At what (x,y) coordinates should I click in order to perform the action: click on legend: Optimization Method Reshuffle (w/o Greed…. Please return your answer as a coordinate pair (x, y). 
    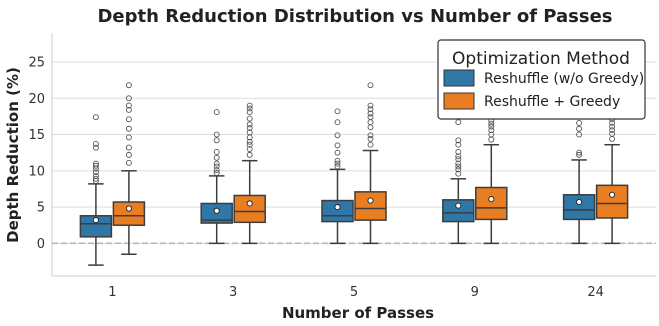
    Looking at the image, I should click on (541, 79).